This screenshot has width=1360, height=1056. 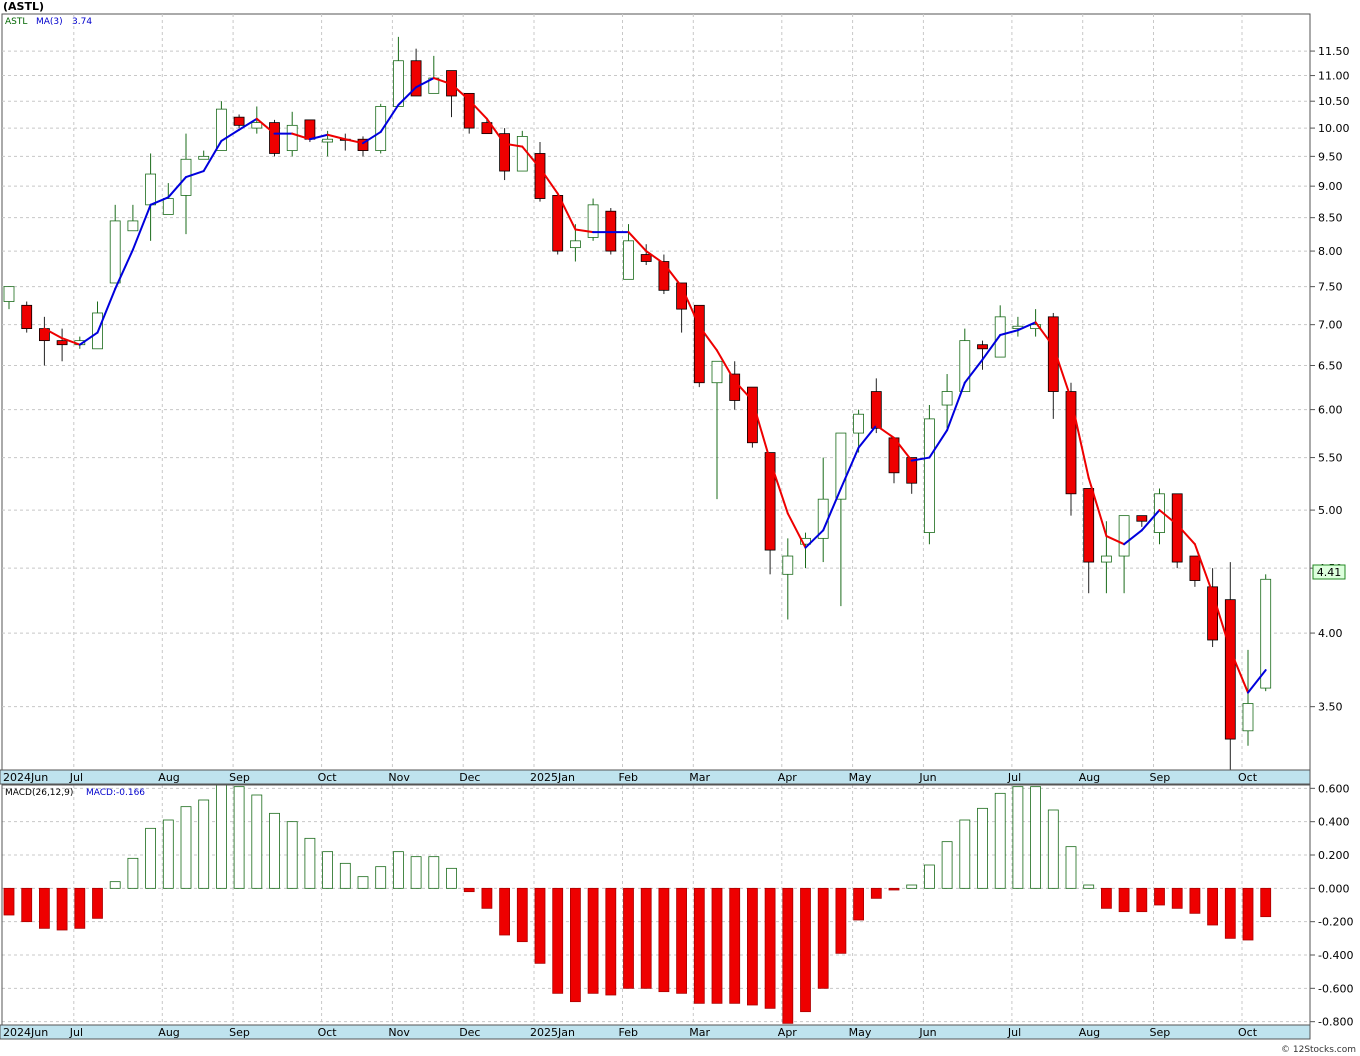 What do you see at coordinates (1334, 51) in the screenshot?
I see `price-tick-label: 11.50` at bounding box center [1334, 51].